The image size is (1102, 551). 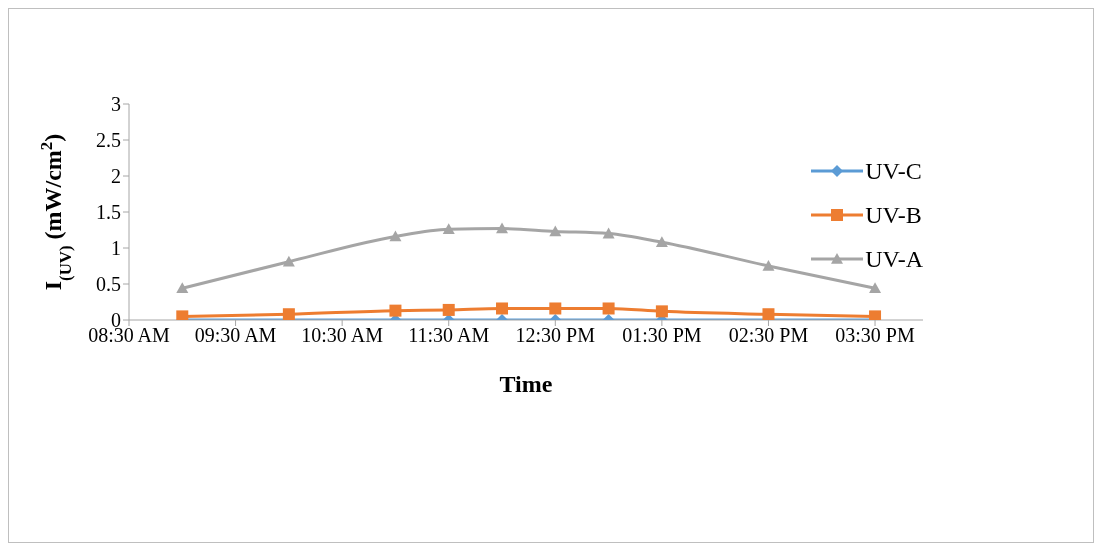 I want to click on y-tick-label: 1.5, so click(x=108, y=212).